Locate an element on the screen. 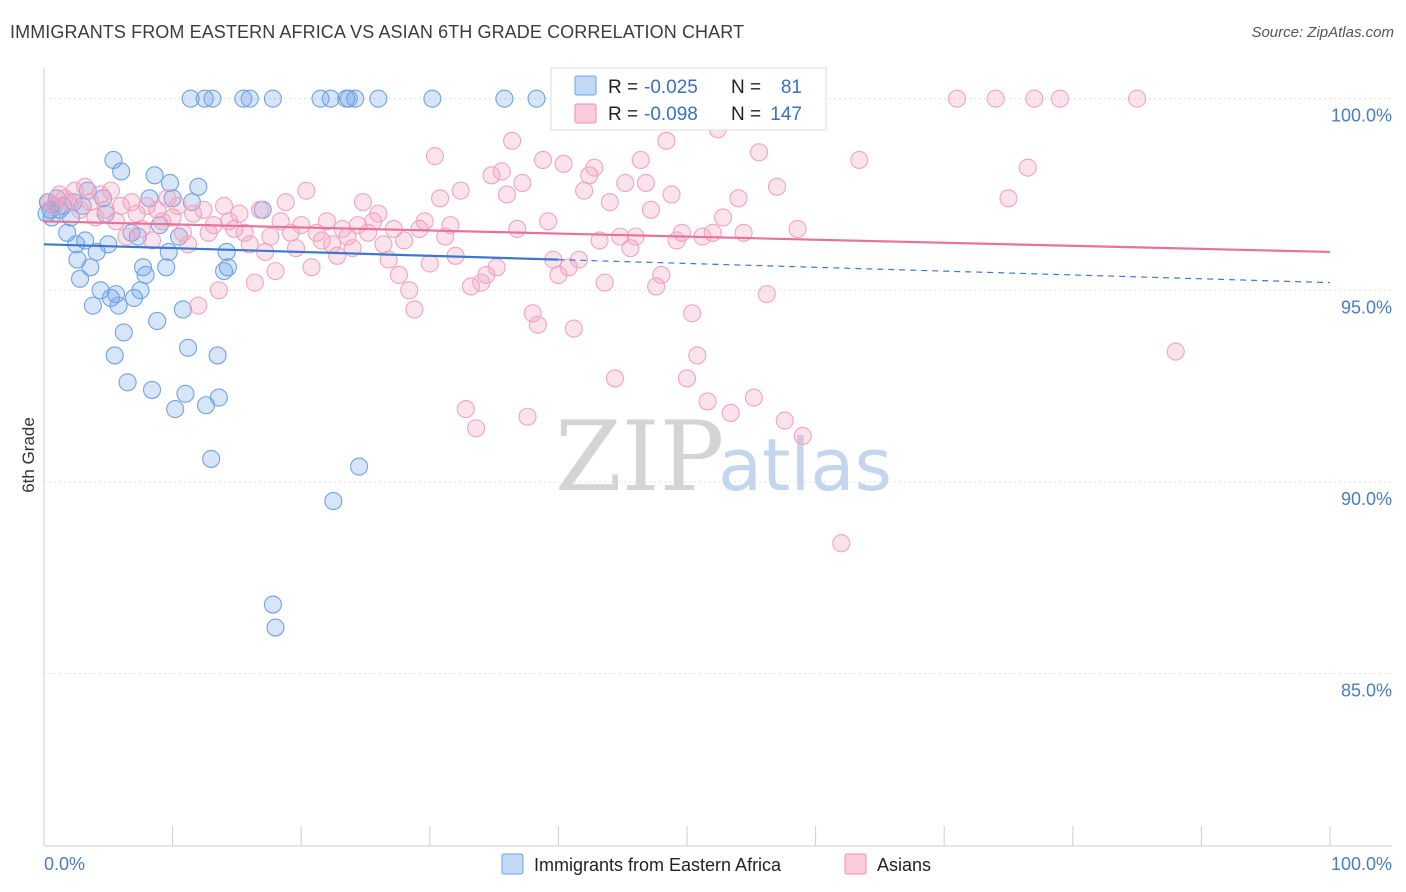 The width and height of the screenshot is (1406, 892). watermark-atlas: atlas is located at coordinates (805, 465).